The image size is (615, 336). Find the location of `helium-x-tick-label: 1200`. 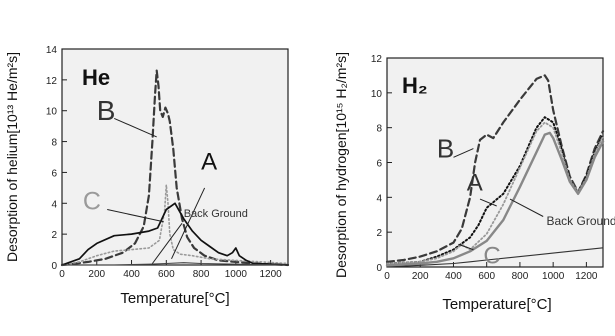

helium-x-tick-label: 1200 is located at coordinates (270, 274).